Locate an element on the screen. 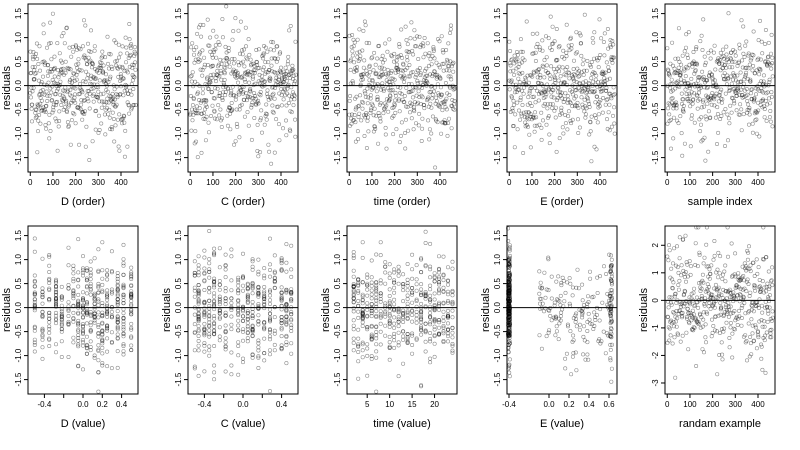  y-tick-label: -0.5 is located at coordinates (337, 109).